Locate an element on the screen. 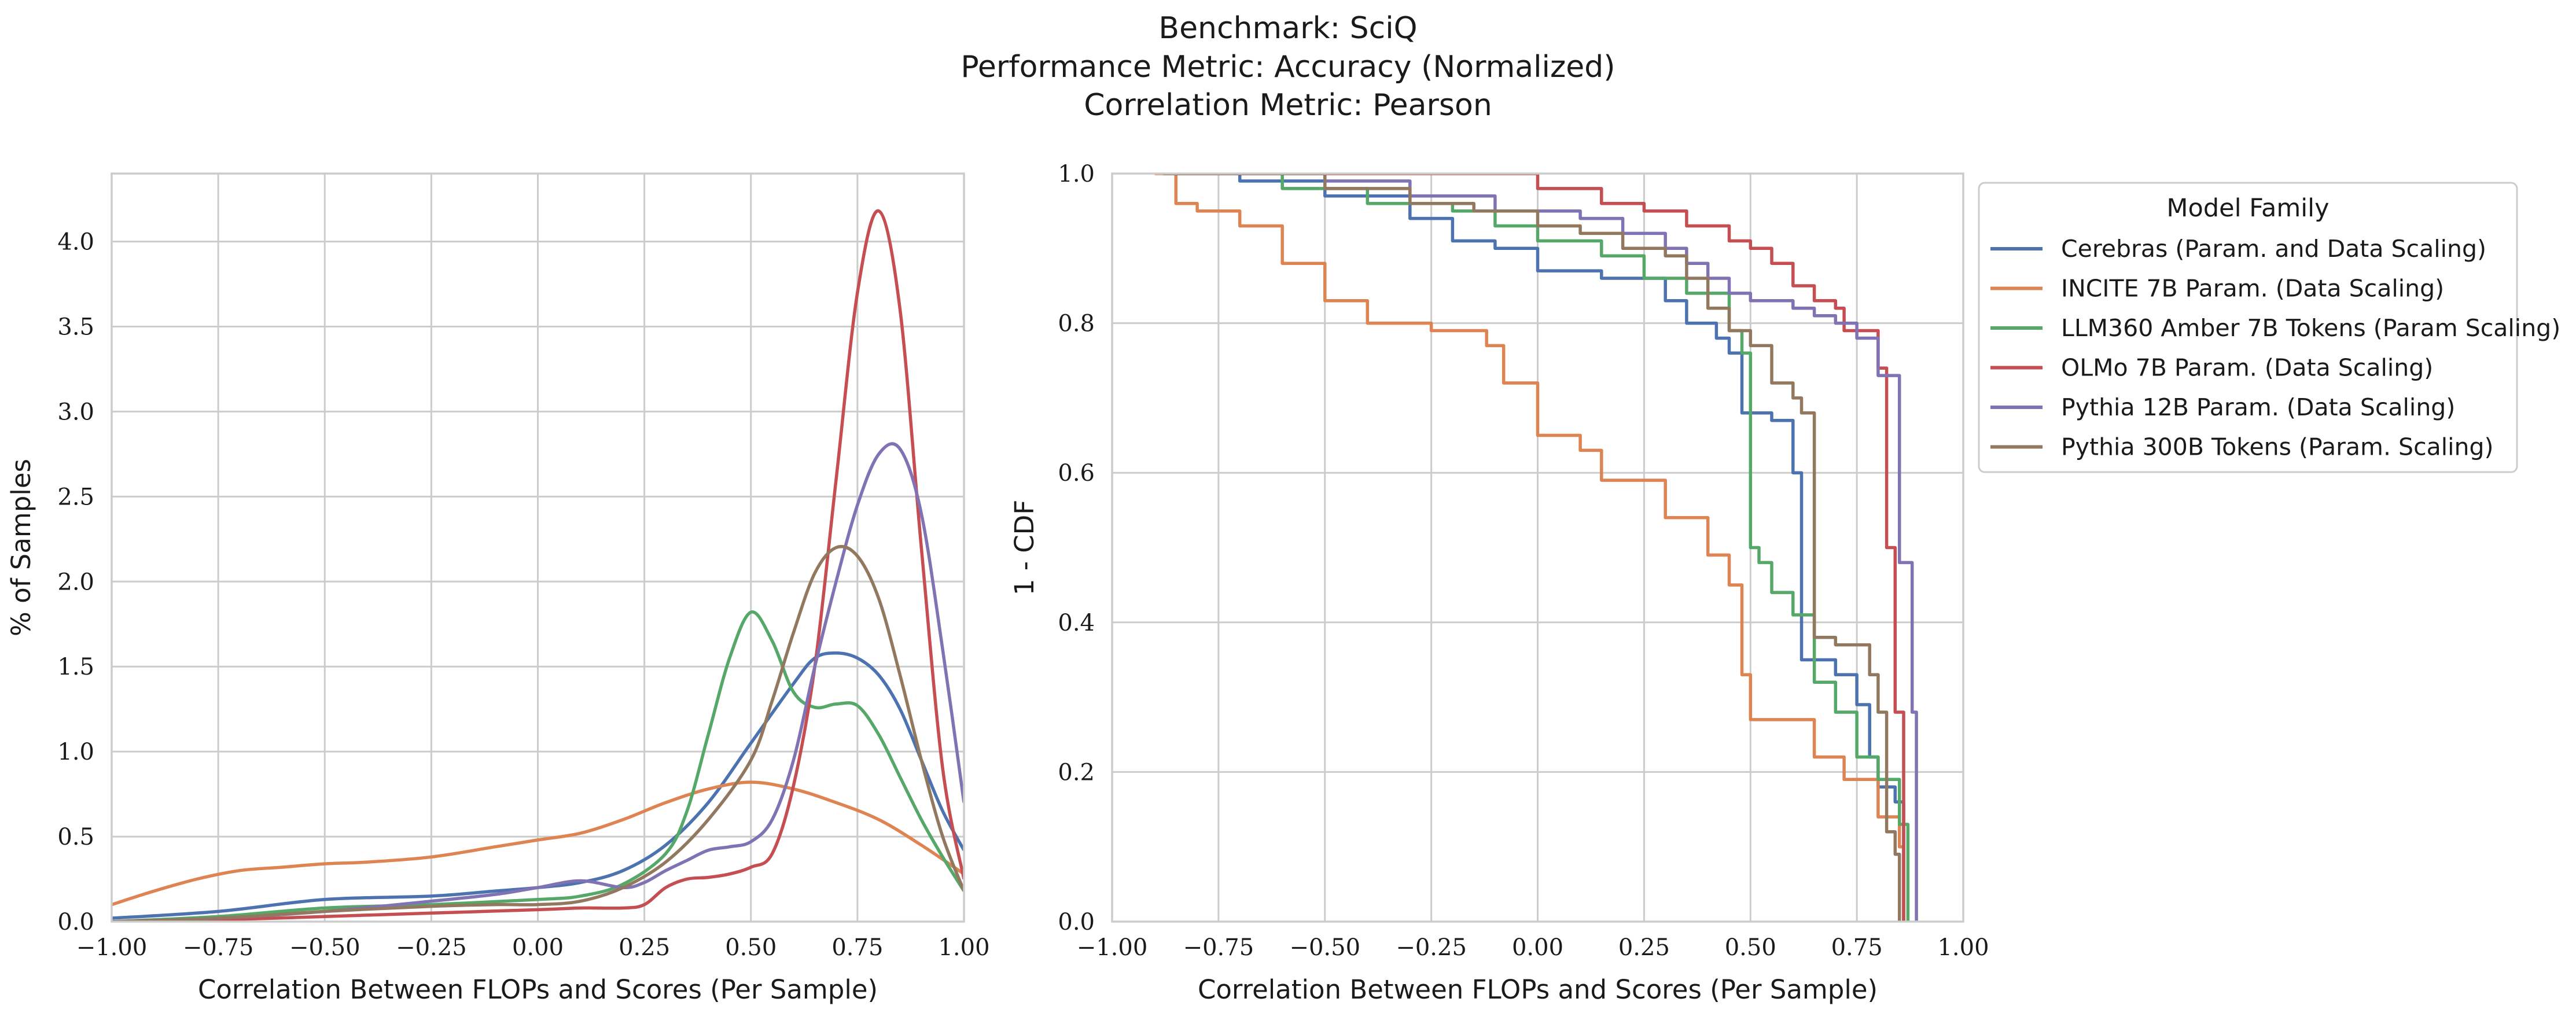  y-tick-label: 1.5 is located at coordinates (75, 667).